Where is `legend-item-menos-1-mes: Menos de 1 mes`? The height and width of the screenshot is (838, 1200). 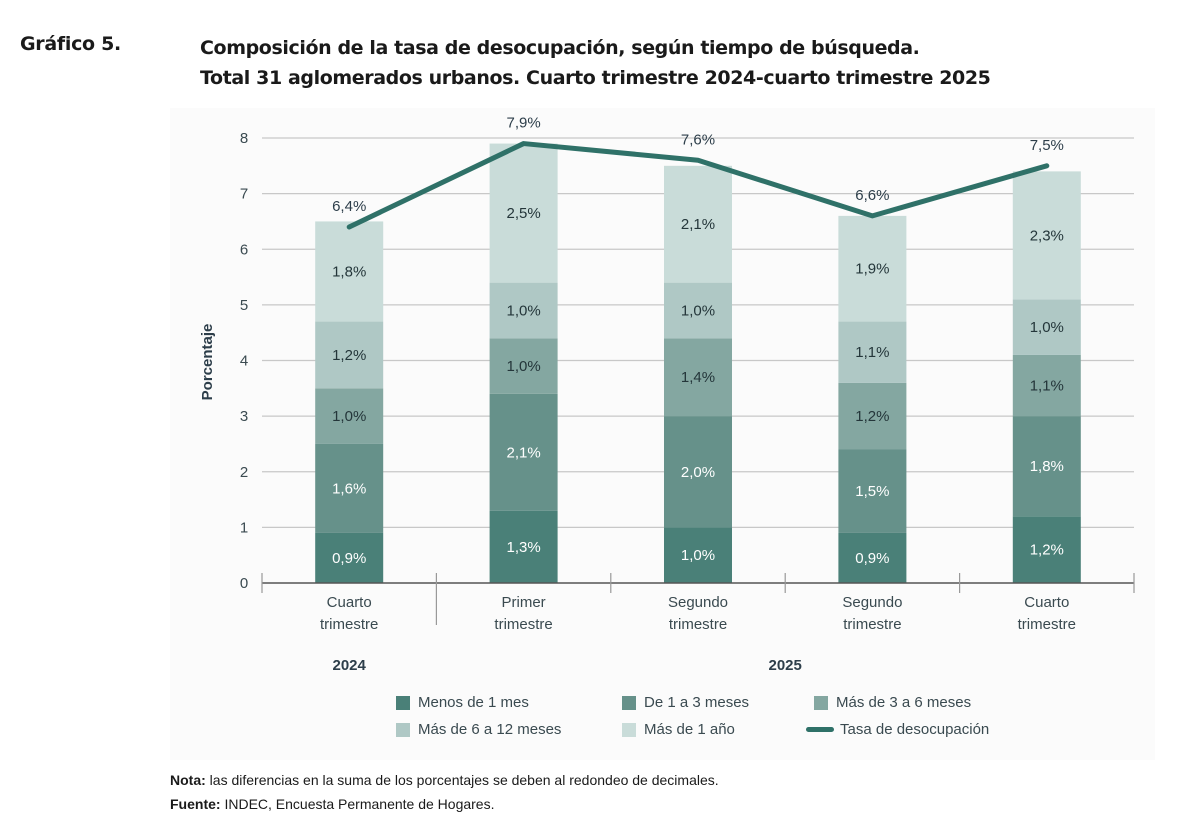 legend-item-menos-1-mes: Menos de 1 mes is located at coordinates (462, 702).